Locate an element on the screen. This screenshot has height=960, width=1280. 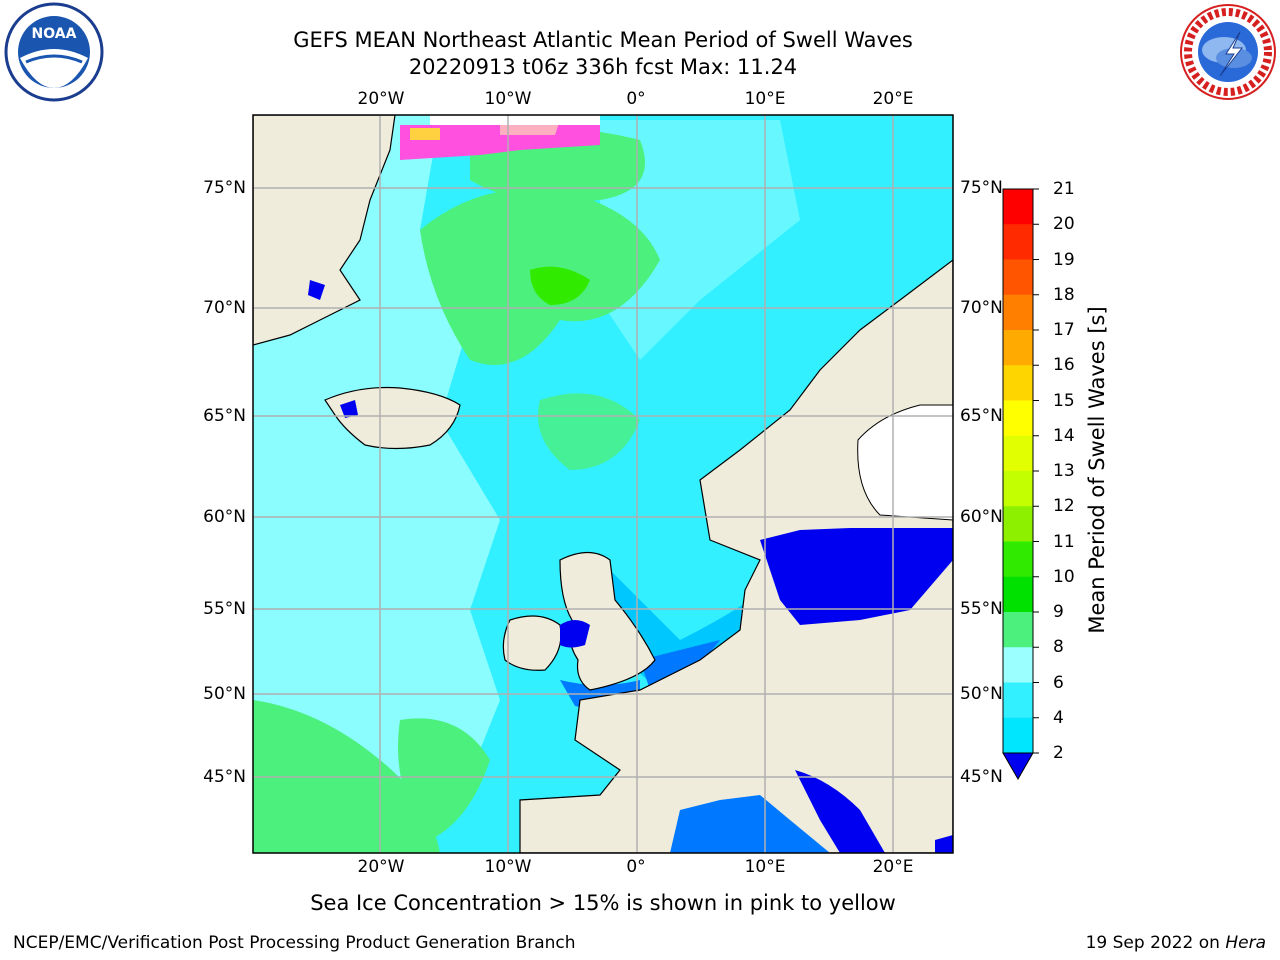
lat-label-left: 45°N is located at coordinates (224, 777).